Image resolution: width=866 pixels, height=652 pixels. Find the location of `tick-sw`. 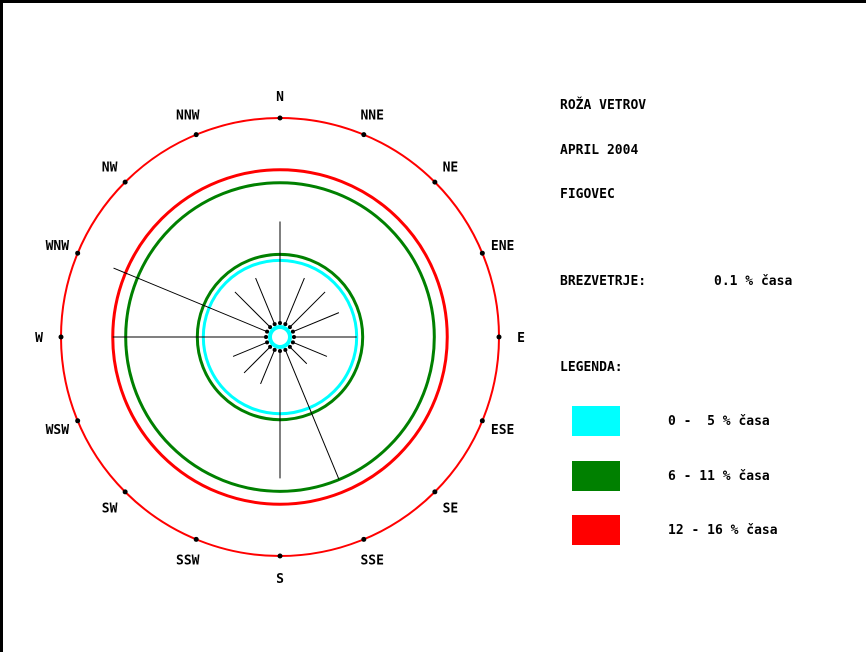

tick-sw is located at coordinates (125, 492).